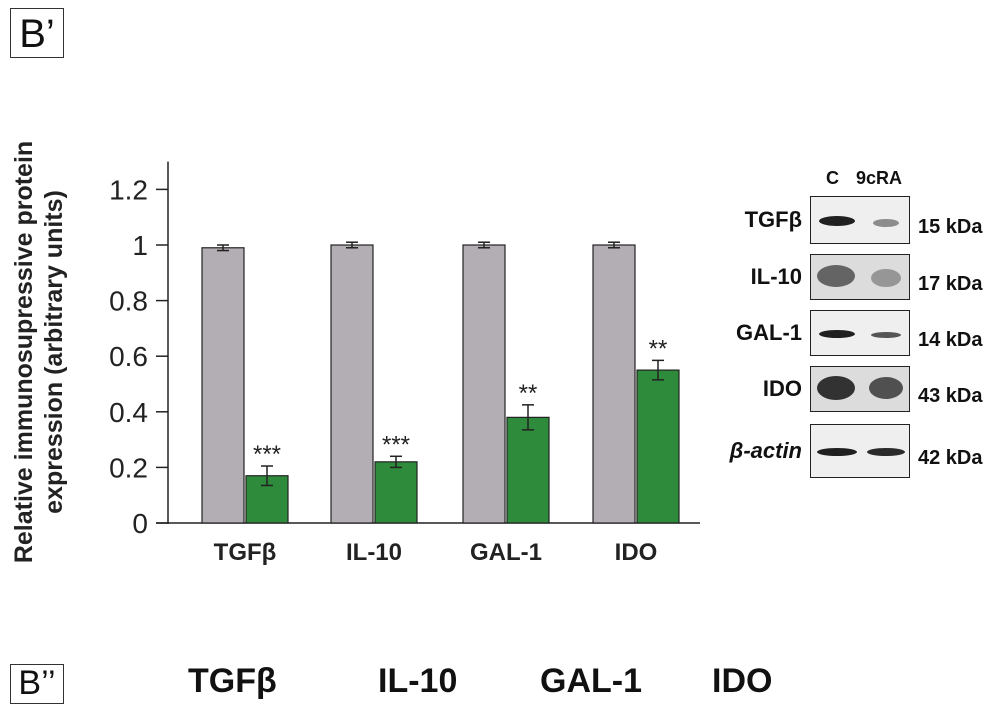 This screenshot has width=996, height=704. I want to click on bottom-panel-heading: GAL-1, so click(591, 681).